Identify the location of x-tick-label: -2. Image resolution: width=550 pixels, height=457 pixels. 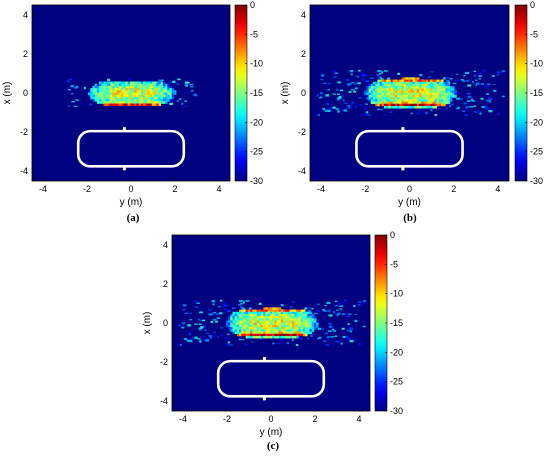
(227, 419).